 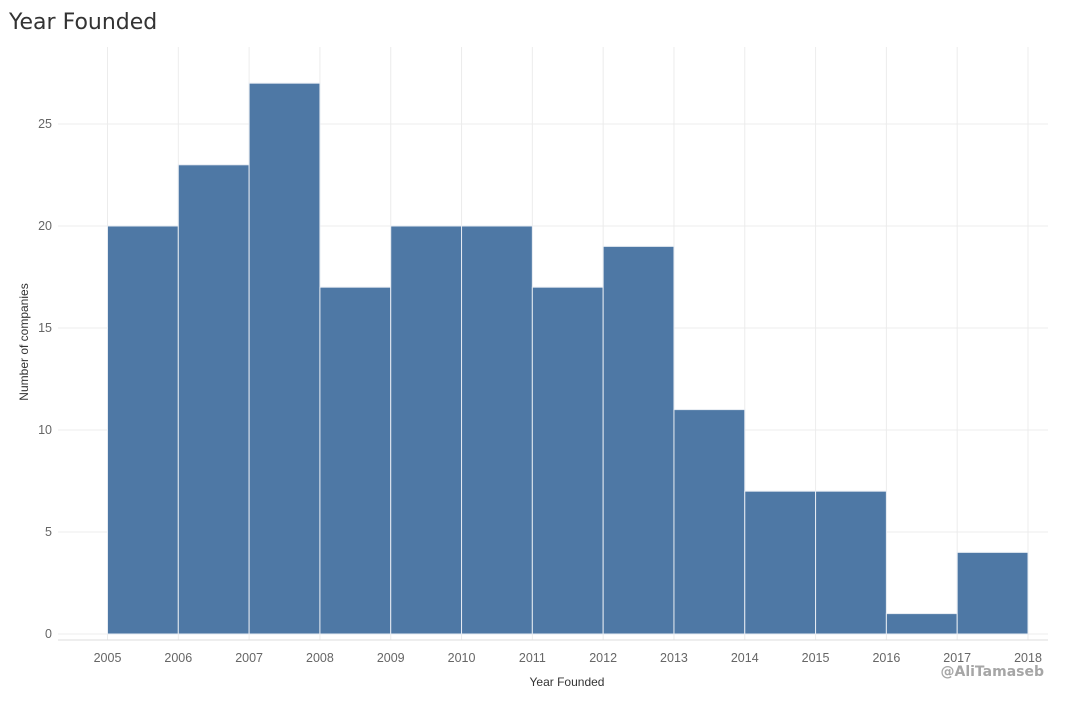 I want to click on x-tick-label: 2013, so click(x=674, y=658).